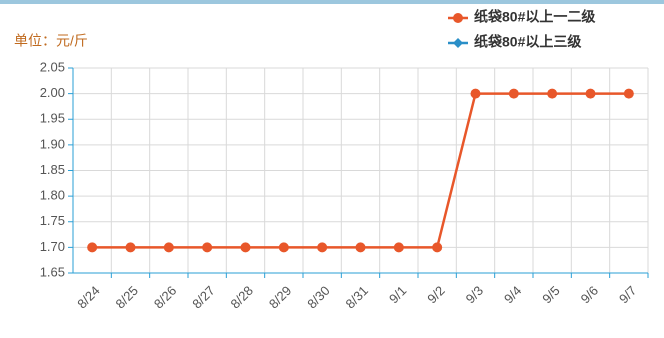 This screenshot has height=338, width=664. What do you see at coordinates (52, 143) in the screenshot?
I see `y-tick-label: 1.90` at bounding box center [52, 143].